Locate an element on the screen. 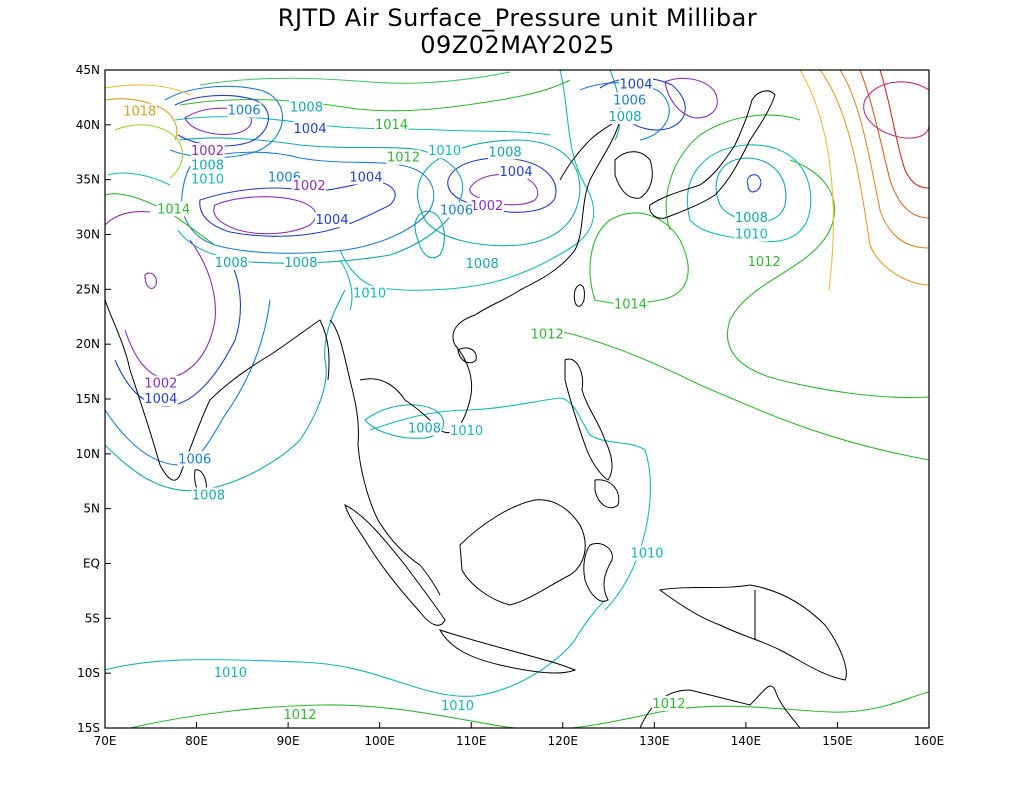  x-tick-label: 130E is located at coordinates (654, 741).